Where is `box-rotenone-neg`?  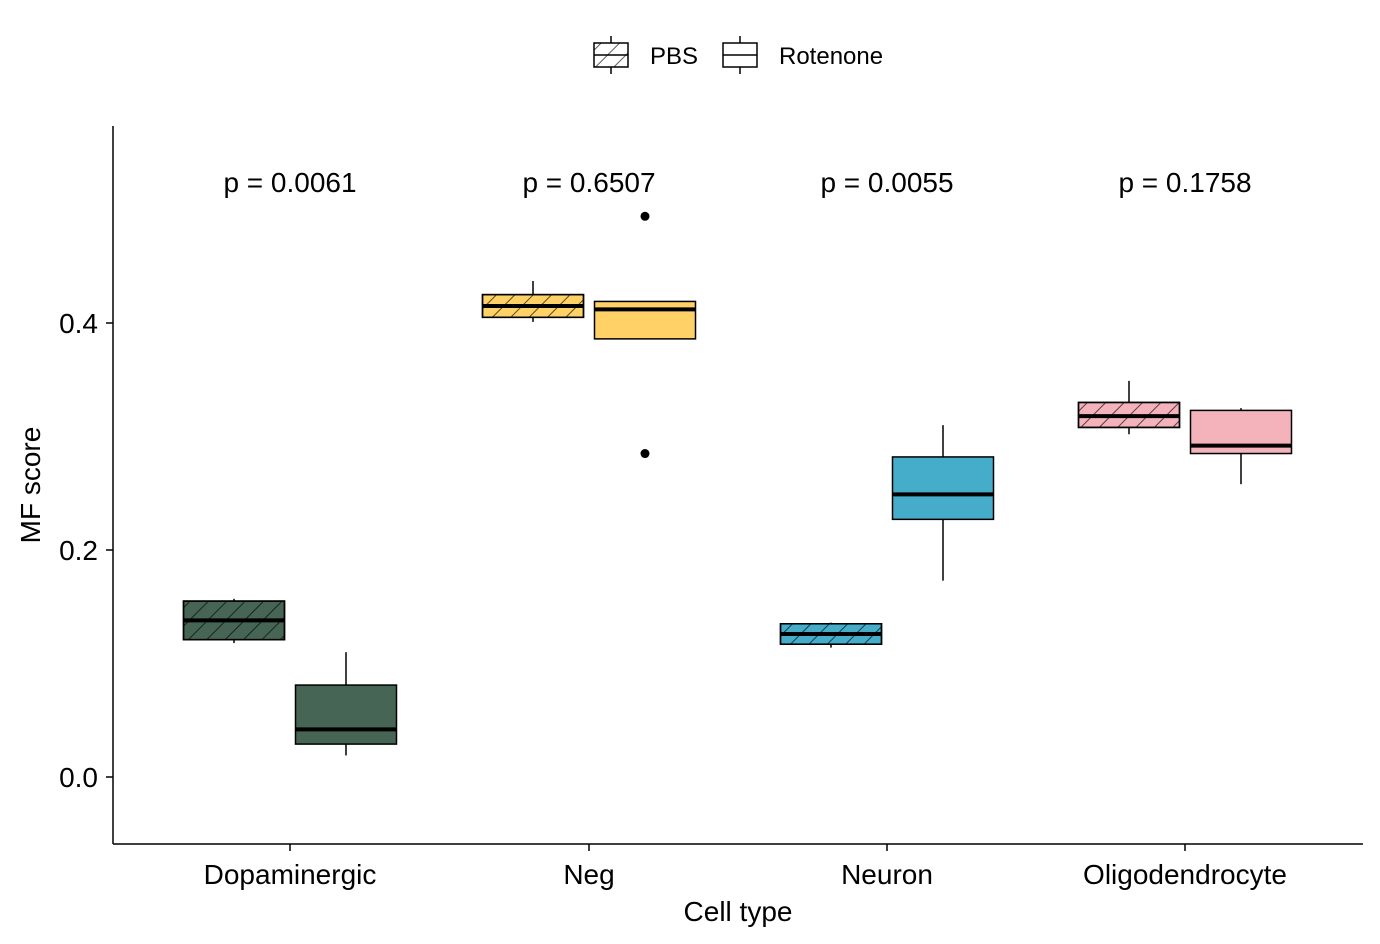
box-rotenone-neg is located at coordinates (645, 335).